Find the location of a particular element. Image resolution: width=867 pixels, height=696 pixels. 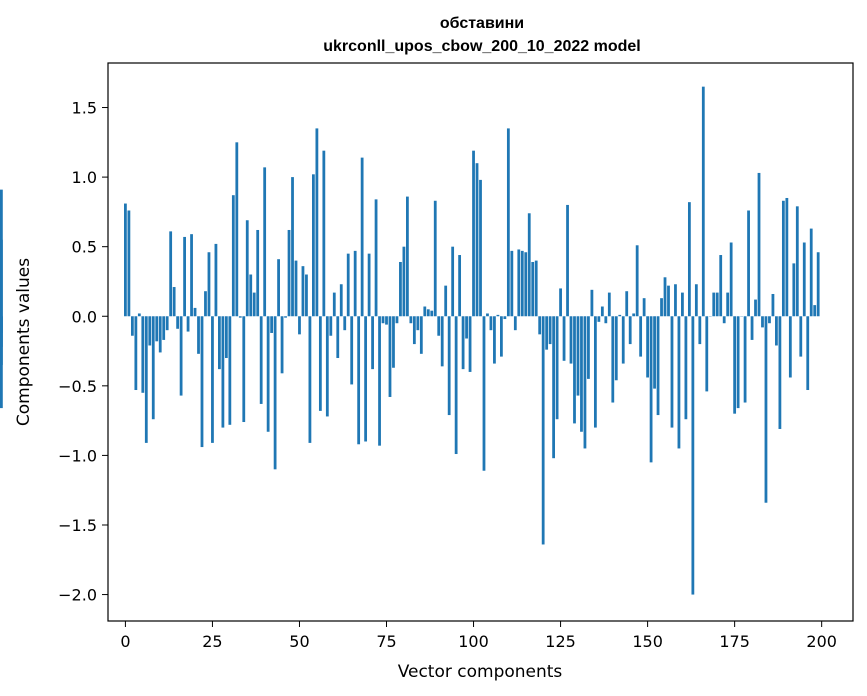

x-axis-title: Vector components is located at coordinates (480, 672).